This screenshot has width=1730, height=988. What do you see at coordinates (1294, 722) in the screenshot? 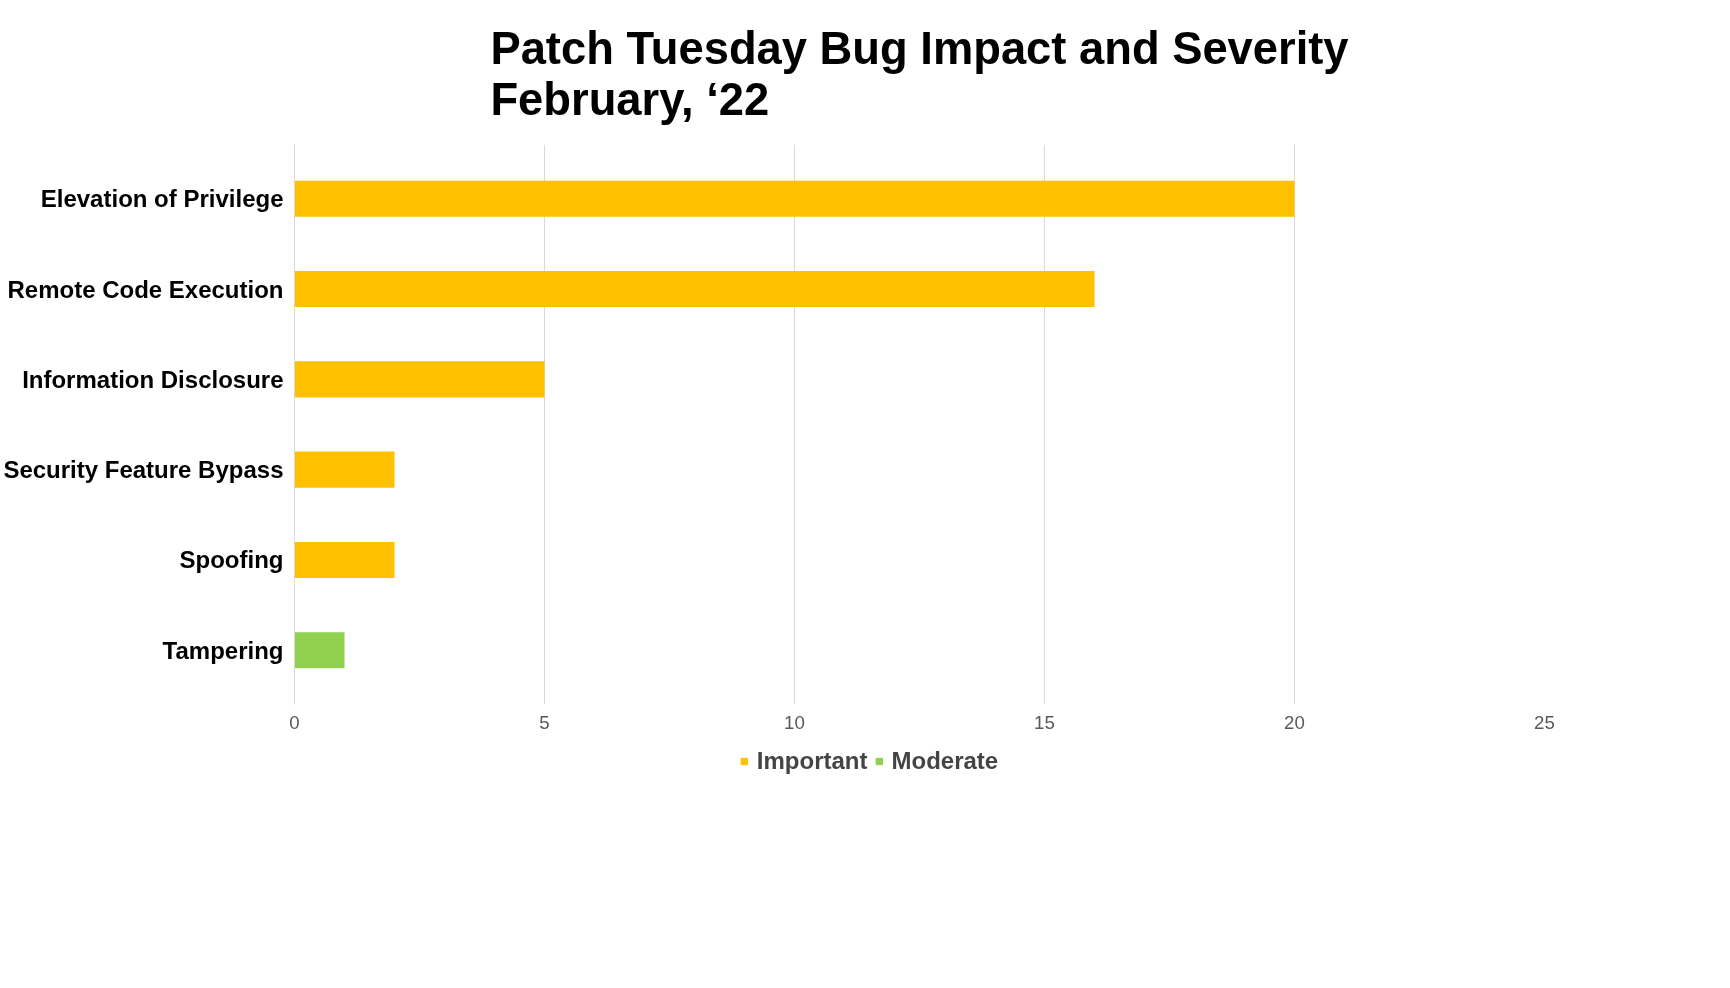
I see `x-tick-label: 20` at bounding box center [1294, 722].